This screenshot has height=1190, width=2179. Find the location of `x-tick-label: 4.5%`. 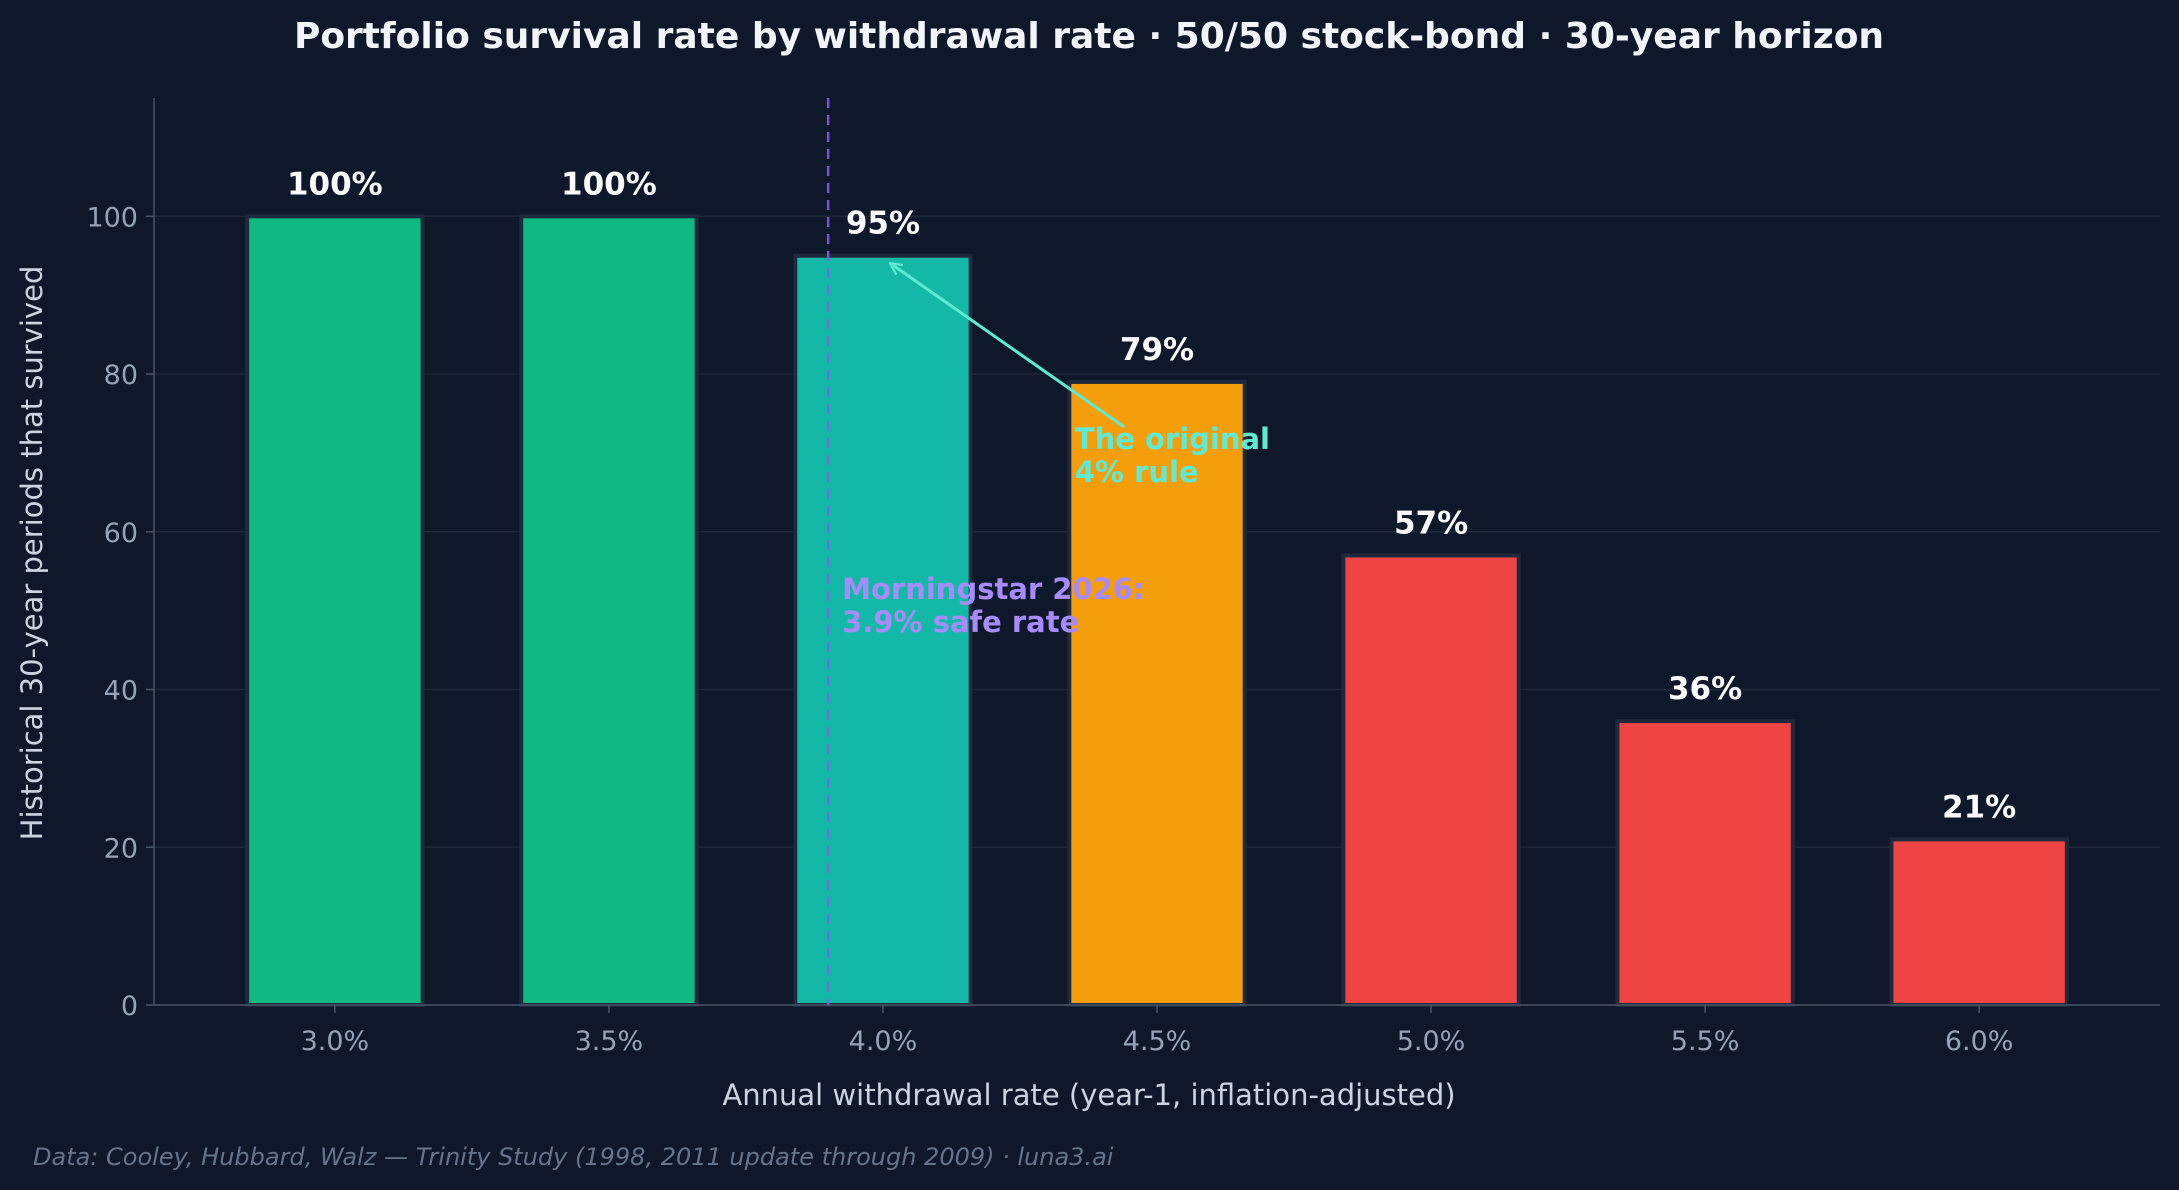

x-tick-label: 4.5% is located at coordinates (1157, 1041).